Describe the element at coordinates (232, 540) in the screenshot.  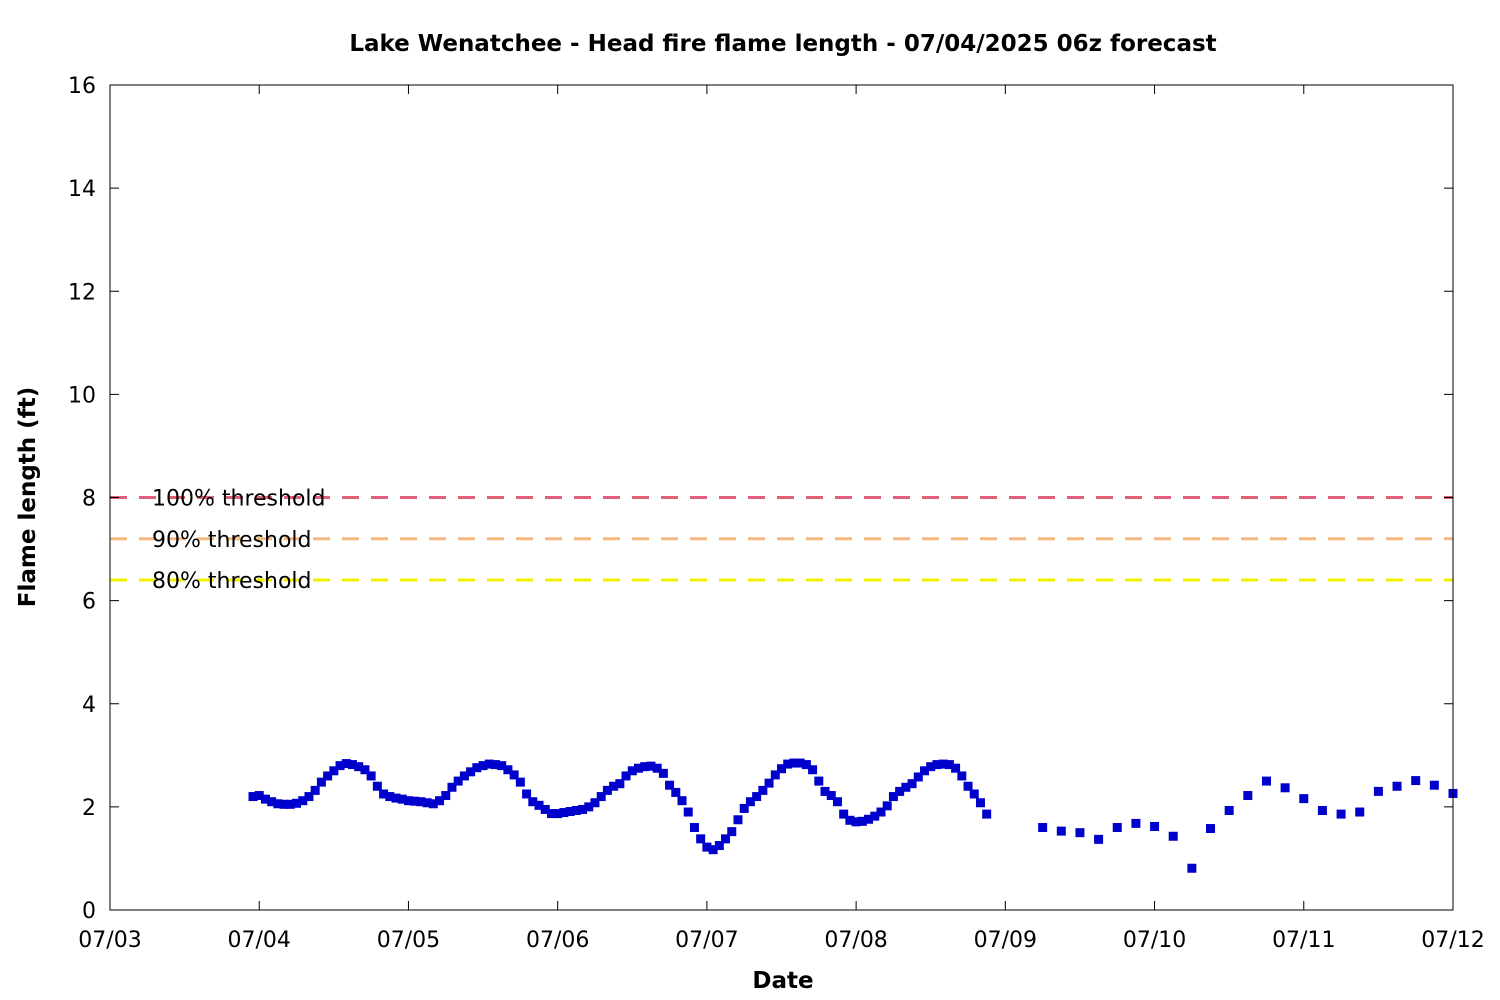
I see `threshold-legend-label: 90% threshold` at that location.